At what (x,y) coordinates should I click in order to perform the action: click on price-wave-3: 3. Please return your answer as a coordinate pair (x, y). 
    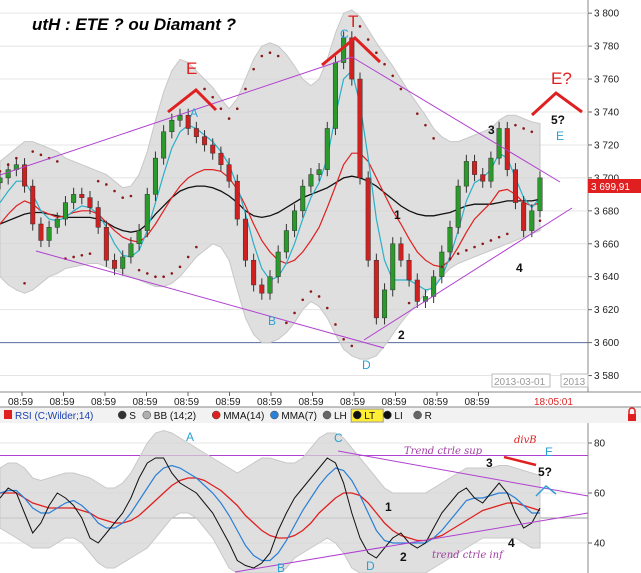
    Looking at the image, I should click on (491, 130).